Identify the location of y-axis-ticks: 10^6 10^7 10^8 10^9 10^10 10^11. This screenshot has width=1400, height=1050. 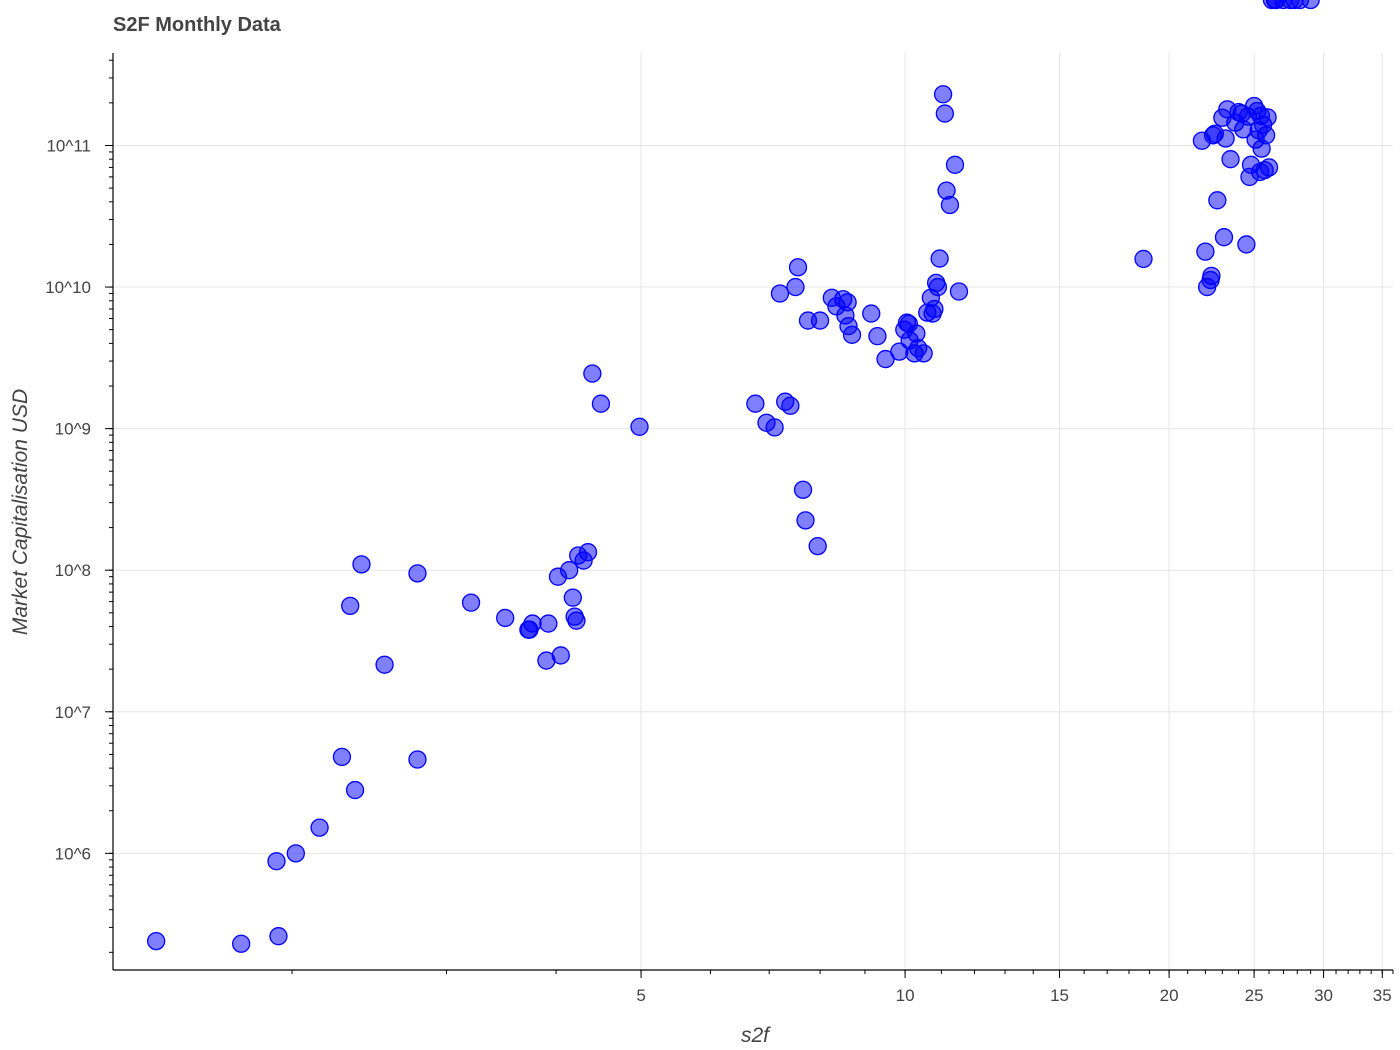
(79, 506).